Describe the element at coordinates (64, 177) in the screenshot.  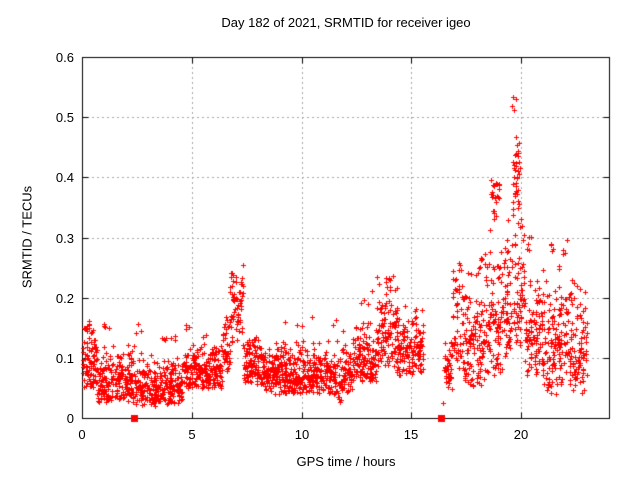
I see `y-tick-label: 0.4` at that location.